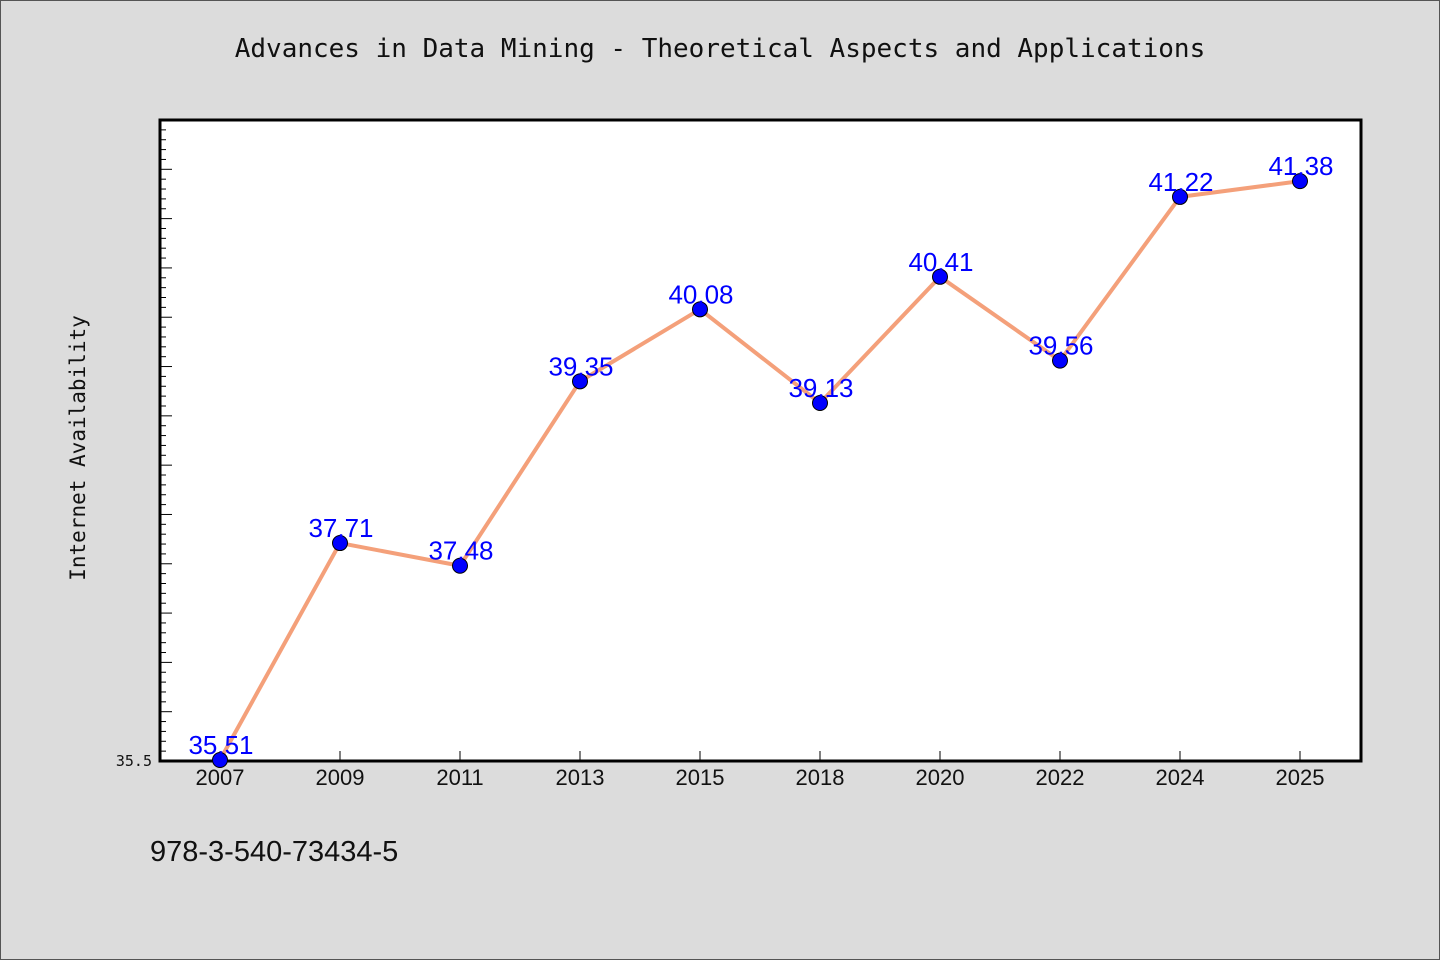 The width and height of the screenshot is (1440, 960). What do you see at coordinates (460, 551) in the screenshot?
I see `data-label: 37.48` at bounding box center [460, 551].